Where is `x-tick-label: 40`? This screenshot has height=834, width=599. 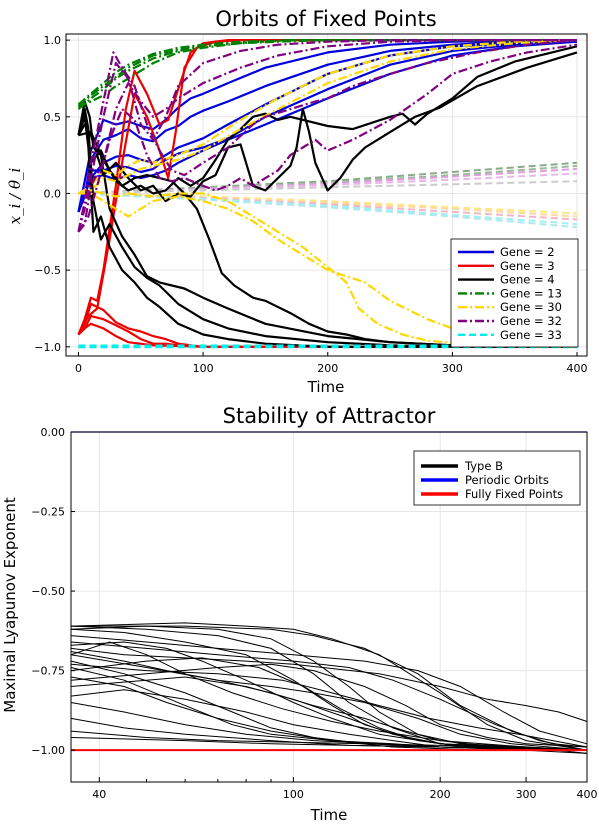
x-tick-label: 40 is located at coordinates (99, 794).